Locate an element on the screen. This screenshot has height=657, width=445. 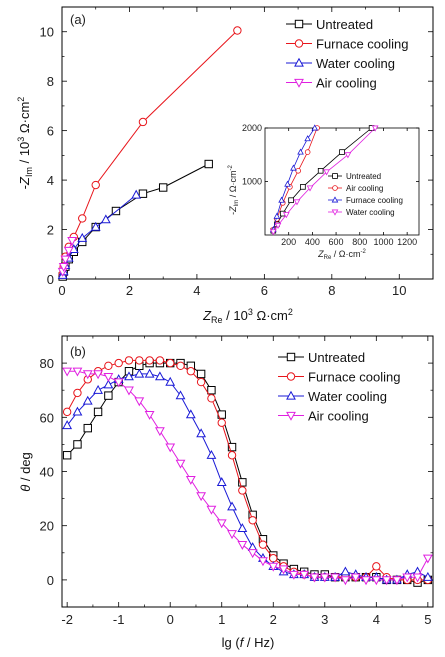
y-tick-label: 4 is located at coordinates (50, 180).